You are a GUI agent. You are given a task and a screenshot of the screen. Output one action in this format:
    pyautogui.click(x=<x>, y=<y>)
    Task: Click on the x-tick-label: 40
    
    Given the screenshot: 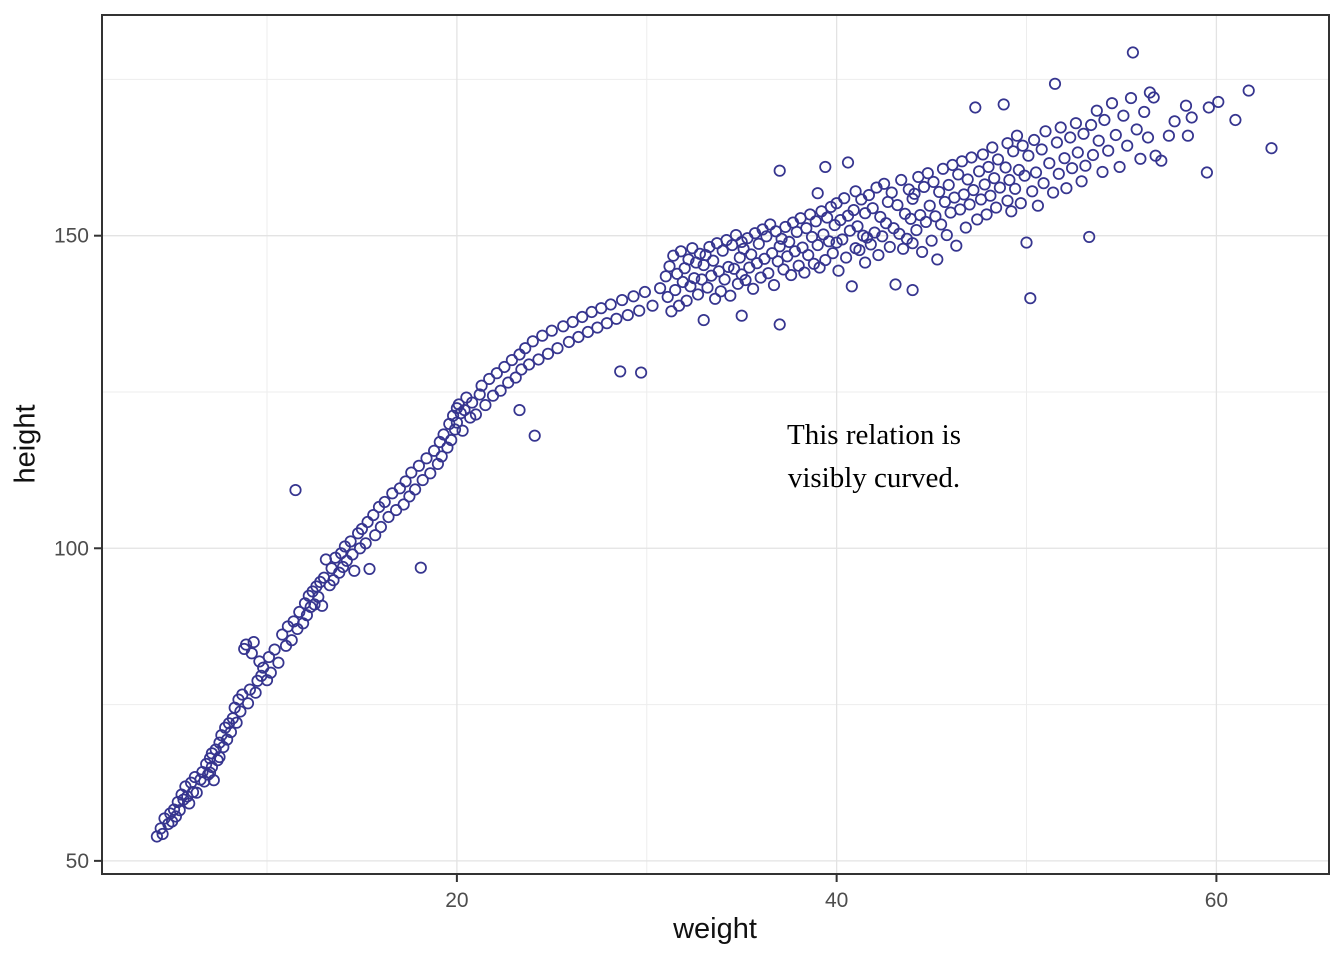 What is the action you would take?
    pyautogui.click(x=836, y=900)
    